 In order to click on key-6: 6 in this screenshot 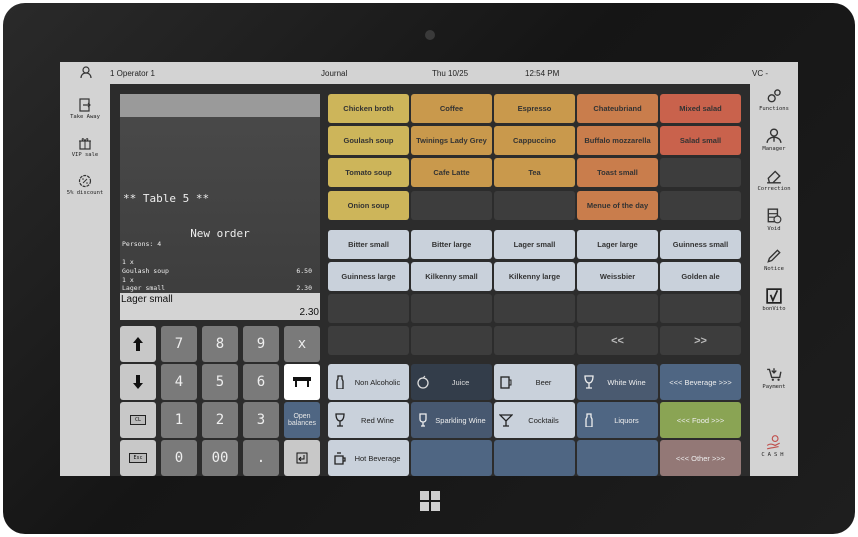, I will do `click(261, 382)`.